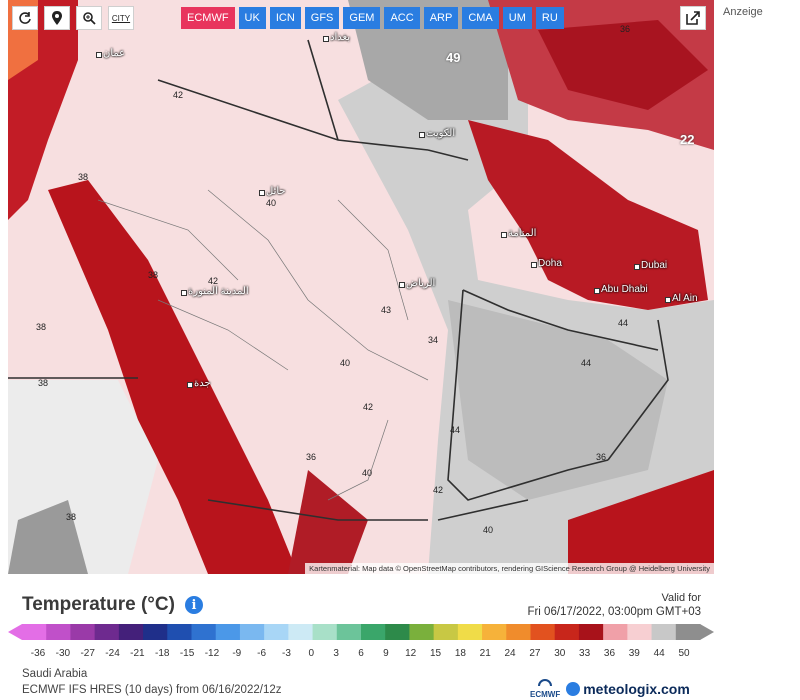 Image resolution: width=800 pixels, height=700 pixels. What do you see at coordinates (518, 233) in the screenshot?
I see `map-place-label: المنامة` at bounding box center [518, 233].